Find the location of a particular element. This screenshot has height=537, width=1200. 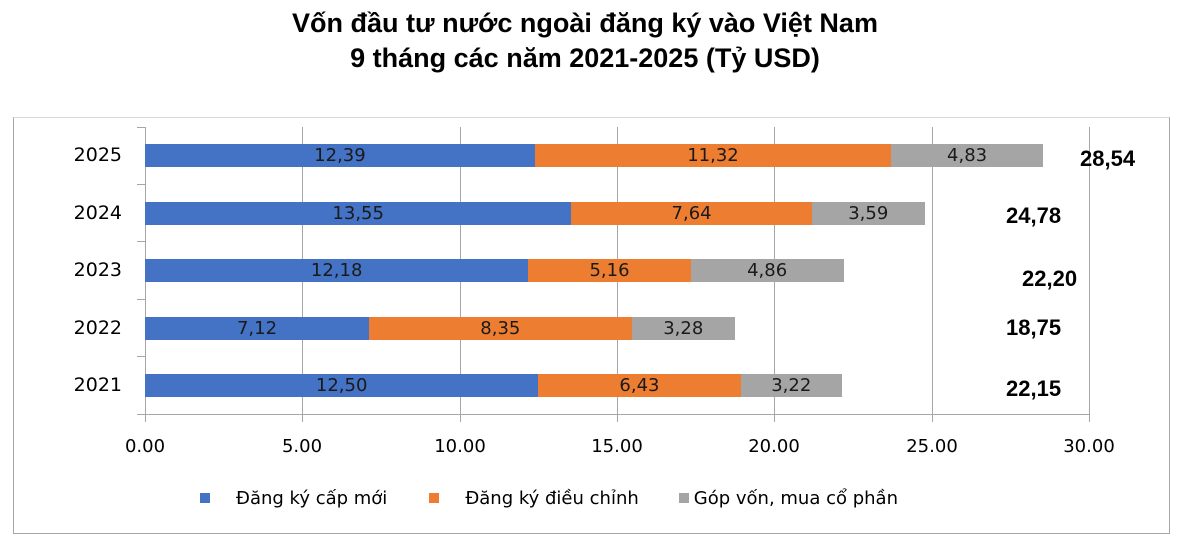

x-tick-label: 0.00 is located at coordinates (145, 446).